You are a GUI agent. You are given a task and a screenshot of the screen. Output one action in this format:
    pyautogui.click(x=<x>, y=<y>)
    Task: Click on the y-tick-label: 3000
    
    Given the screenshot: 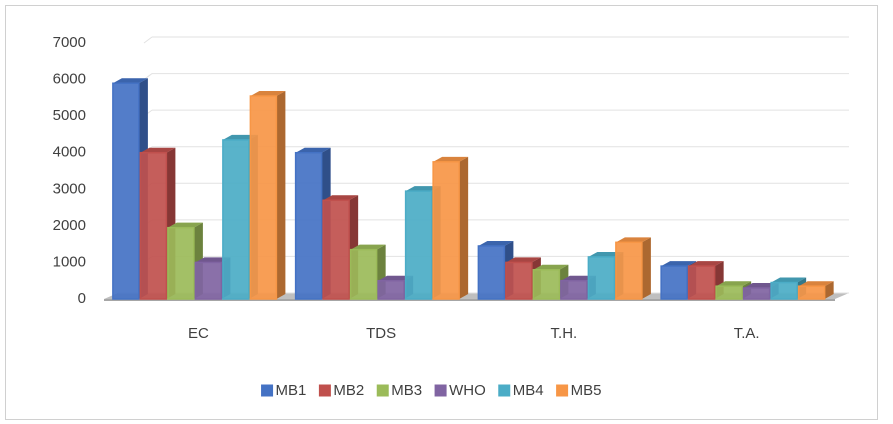 What is the action you would take?
    pyautogui.click(x=69, y=188)
    